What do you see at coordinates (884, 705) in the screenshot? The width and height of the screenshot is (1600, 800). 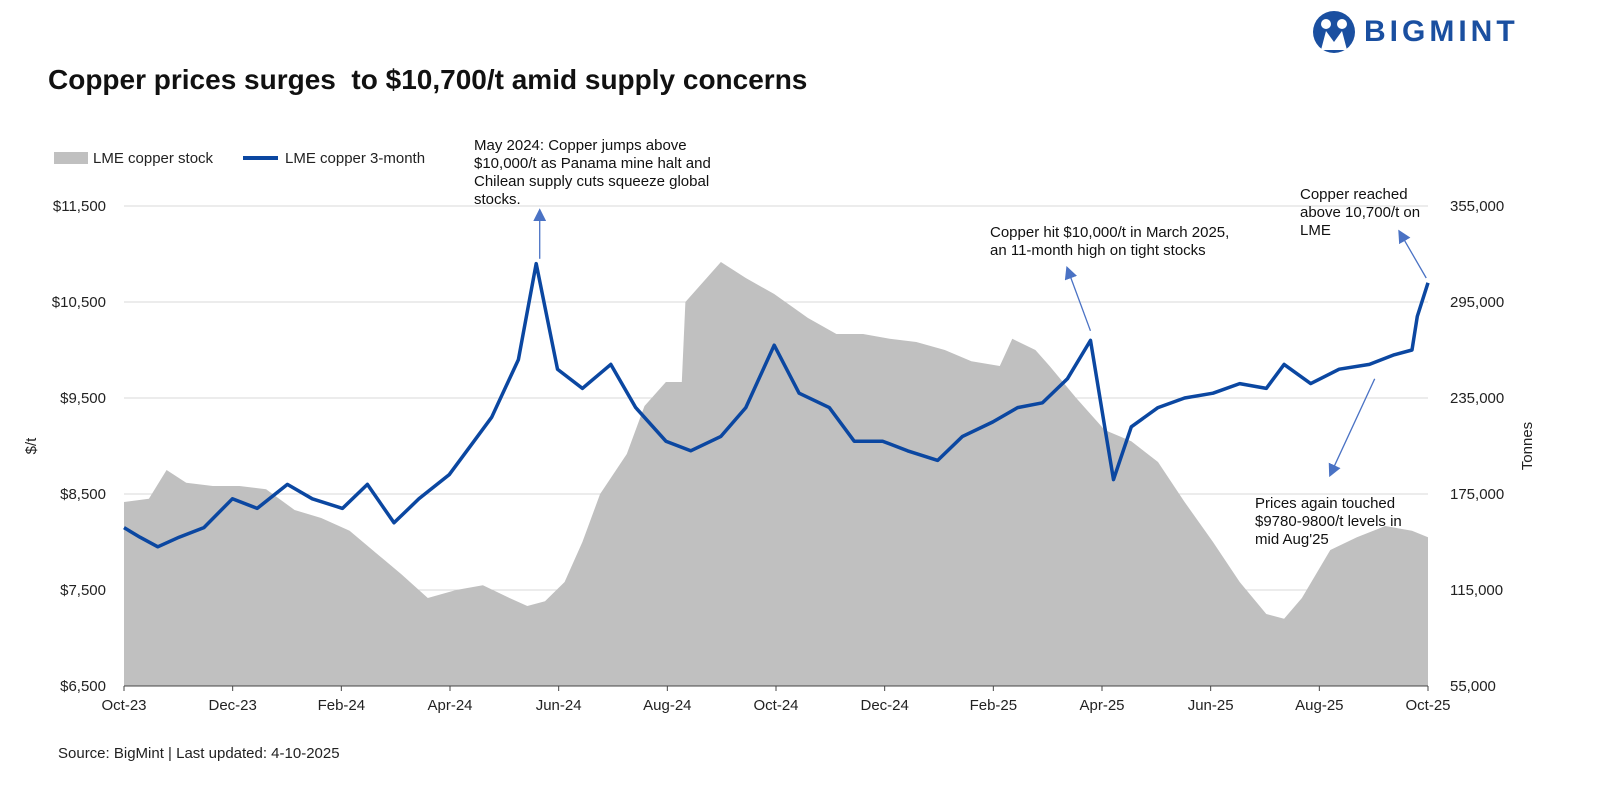 I see `x-tick-label: Dec-24` at bounding box center [884, 705].